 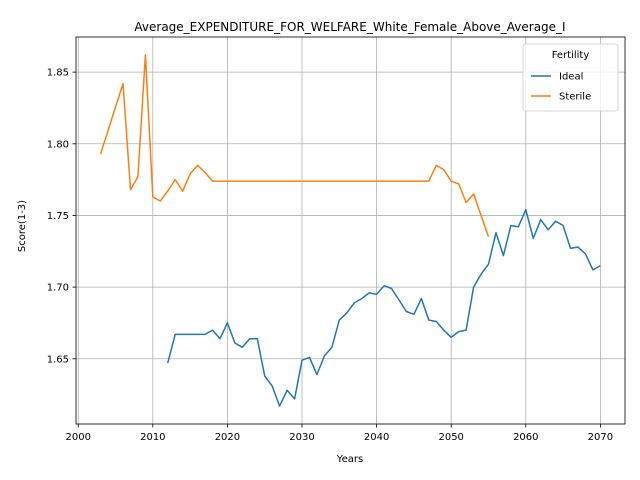 I want to click on legend-label-sterile: Sterile, so click(x=575, y=97).